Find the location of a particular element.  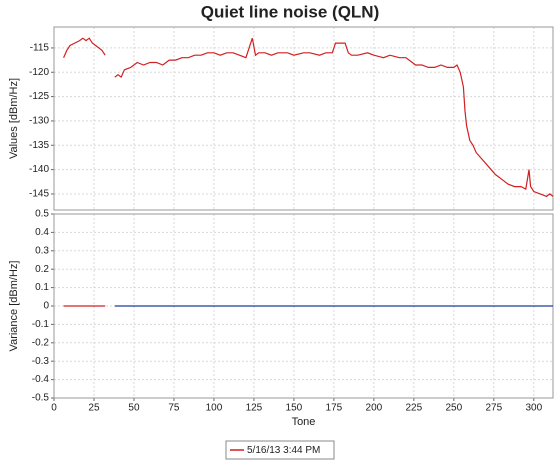

x-tick-label: 25 is located at coordinates (94, 408).